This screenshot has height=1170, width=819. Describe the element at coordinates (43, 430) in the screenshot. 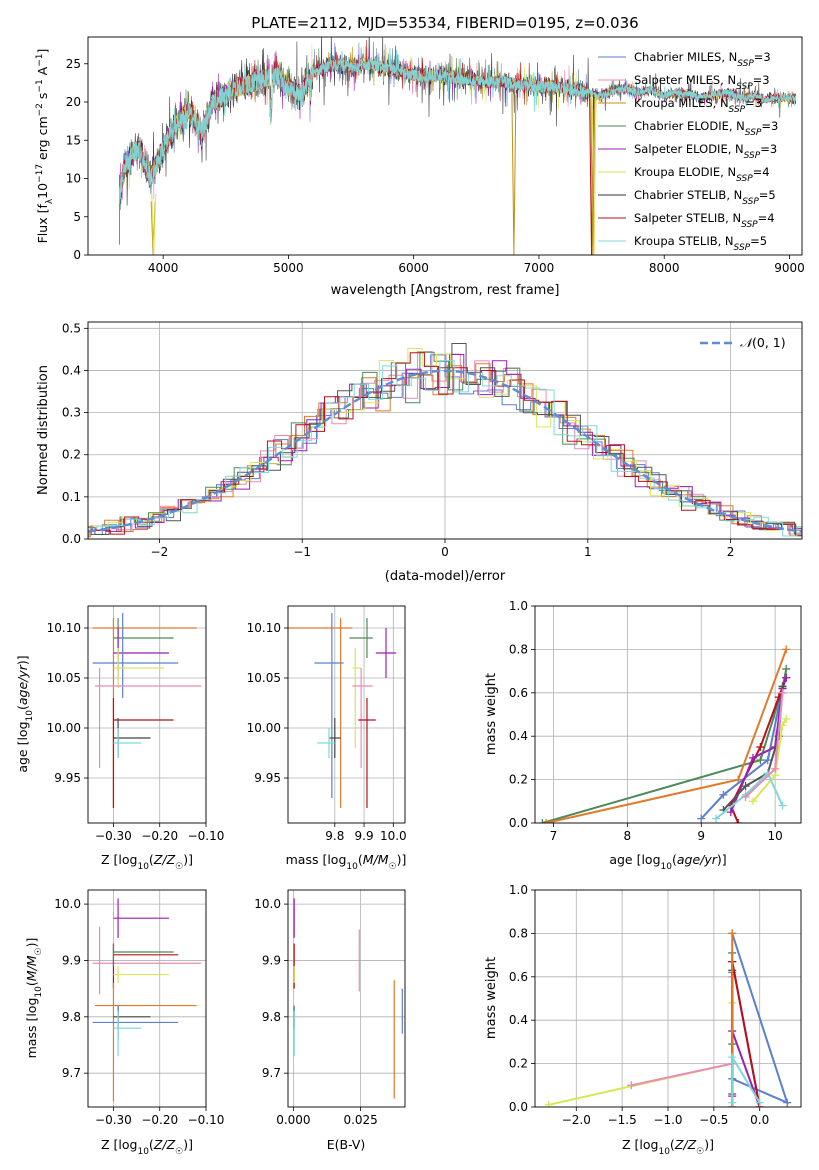

I see `y-axis-label: Normed distribution` at that location.